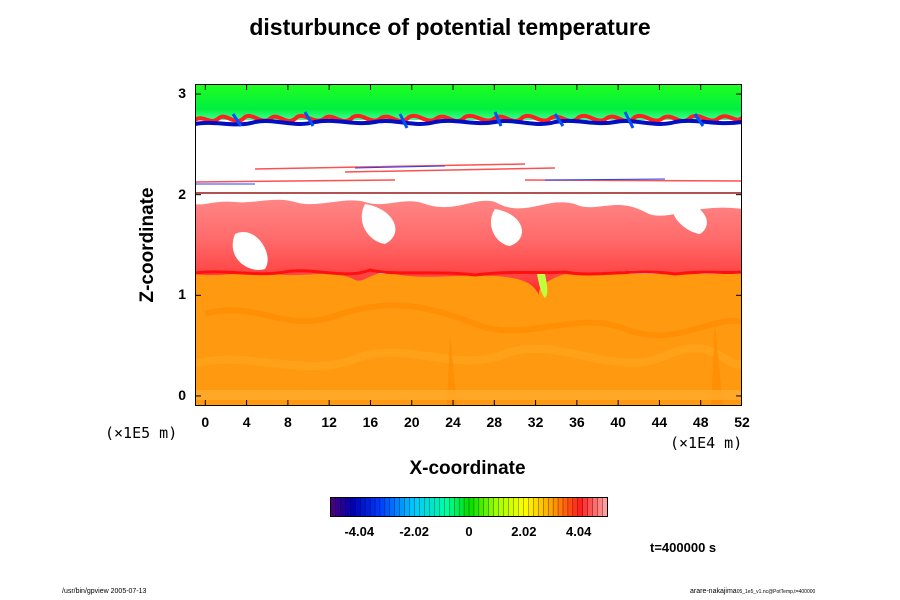 The image size is (900, 600). What do you see at coordinates (700, 422) in the screenshot?
I see `x-tick-label: 48` at bounding box center [700, 422].